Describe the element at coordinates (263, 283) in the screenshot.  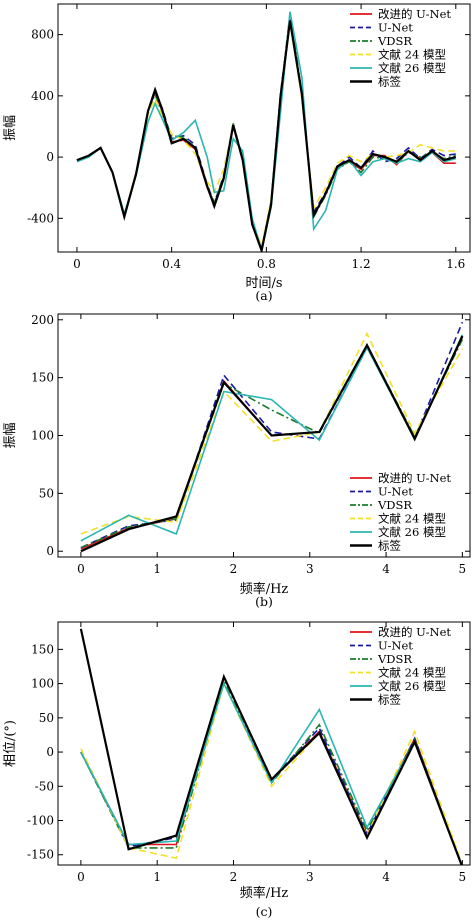
I see `x-axis-label: 时间/s` at that location.